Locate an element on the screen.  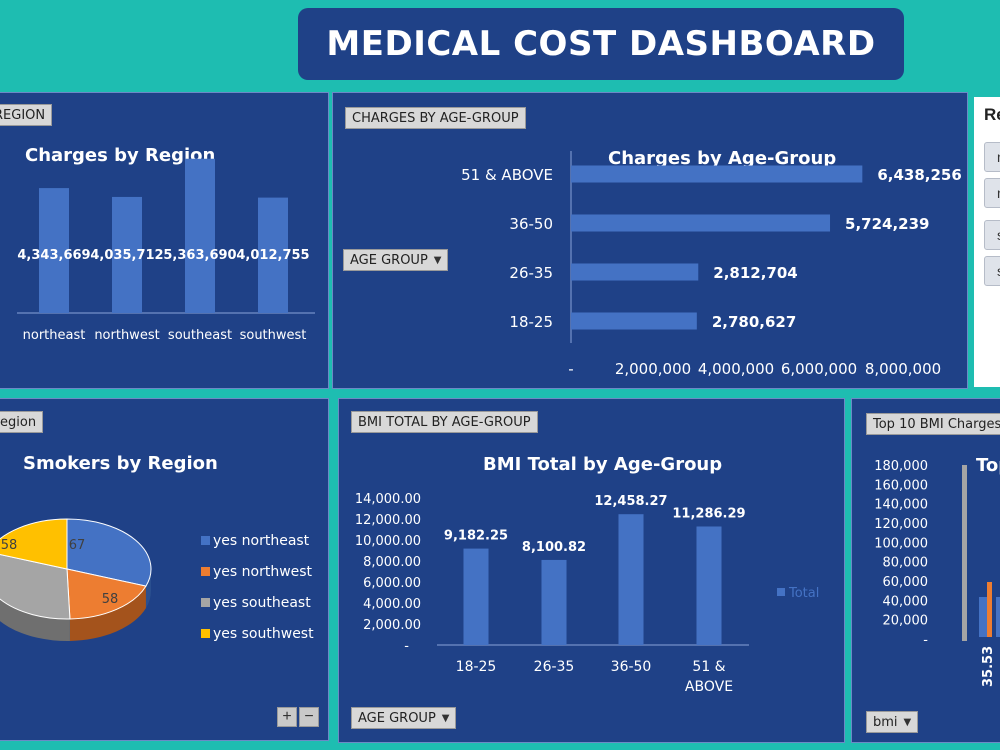
collapse-button: − is located at coordinates (309, 717).